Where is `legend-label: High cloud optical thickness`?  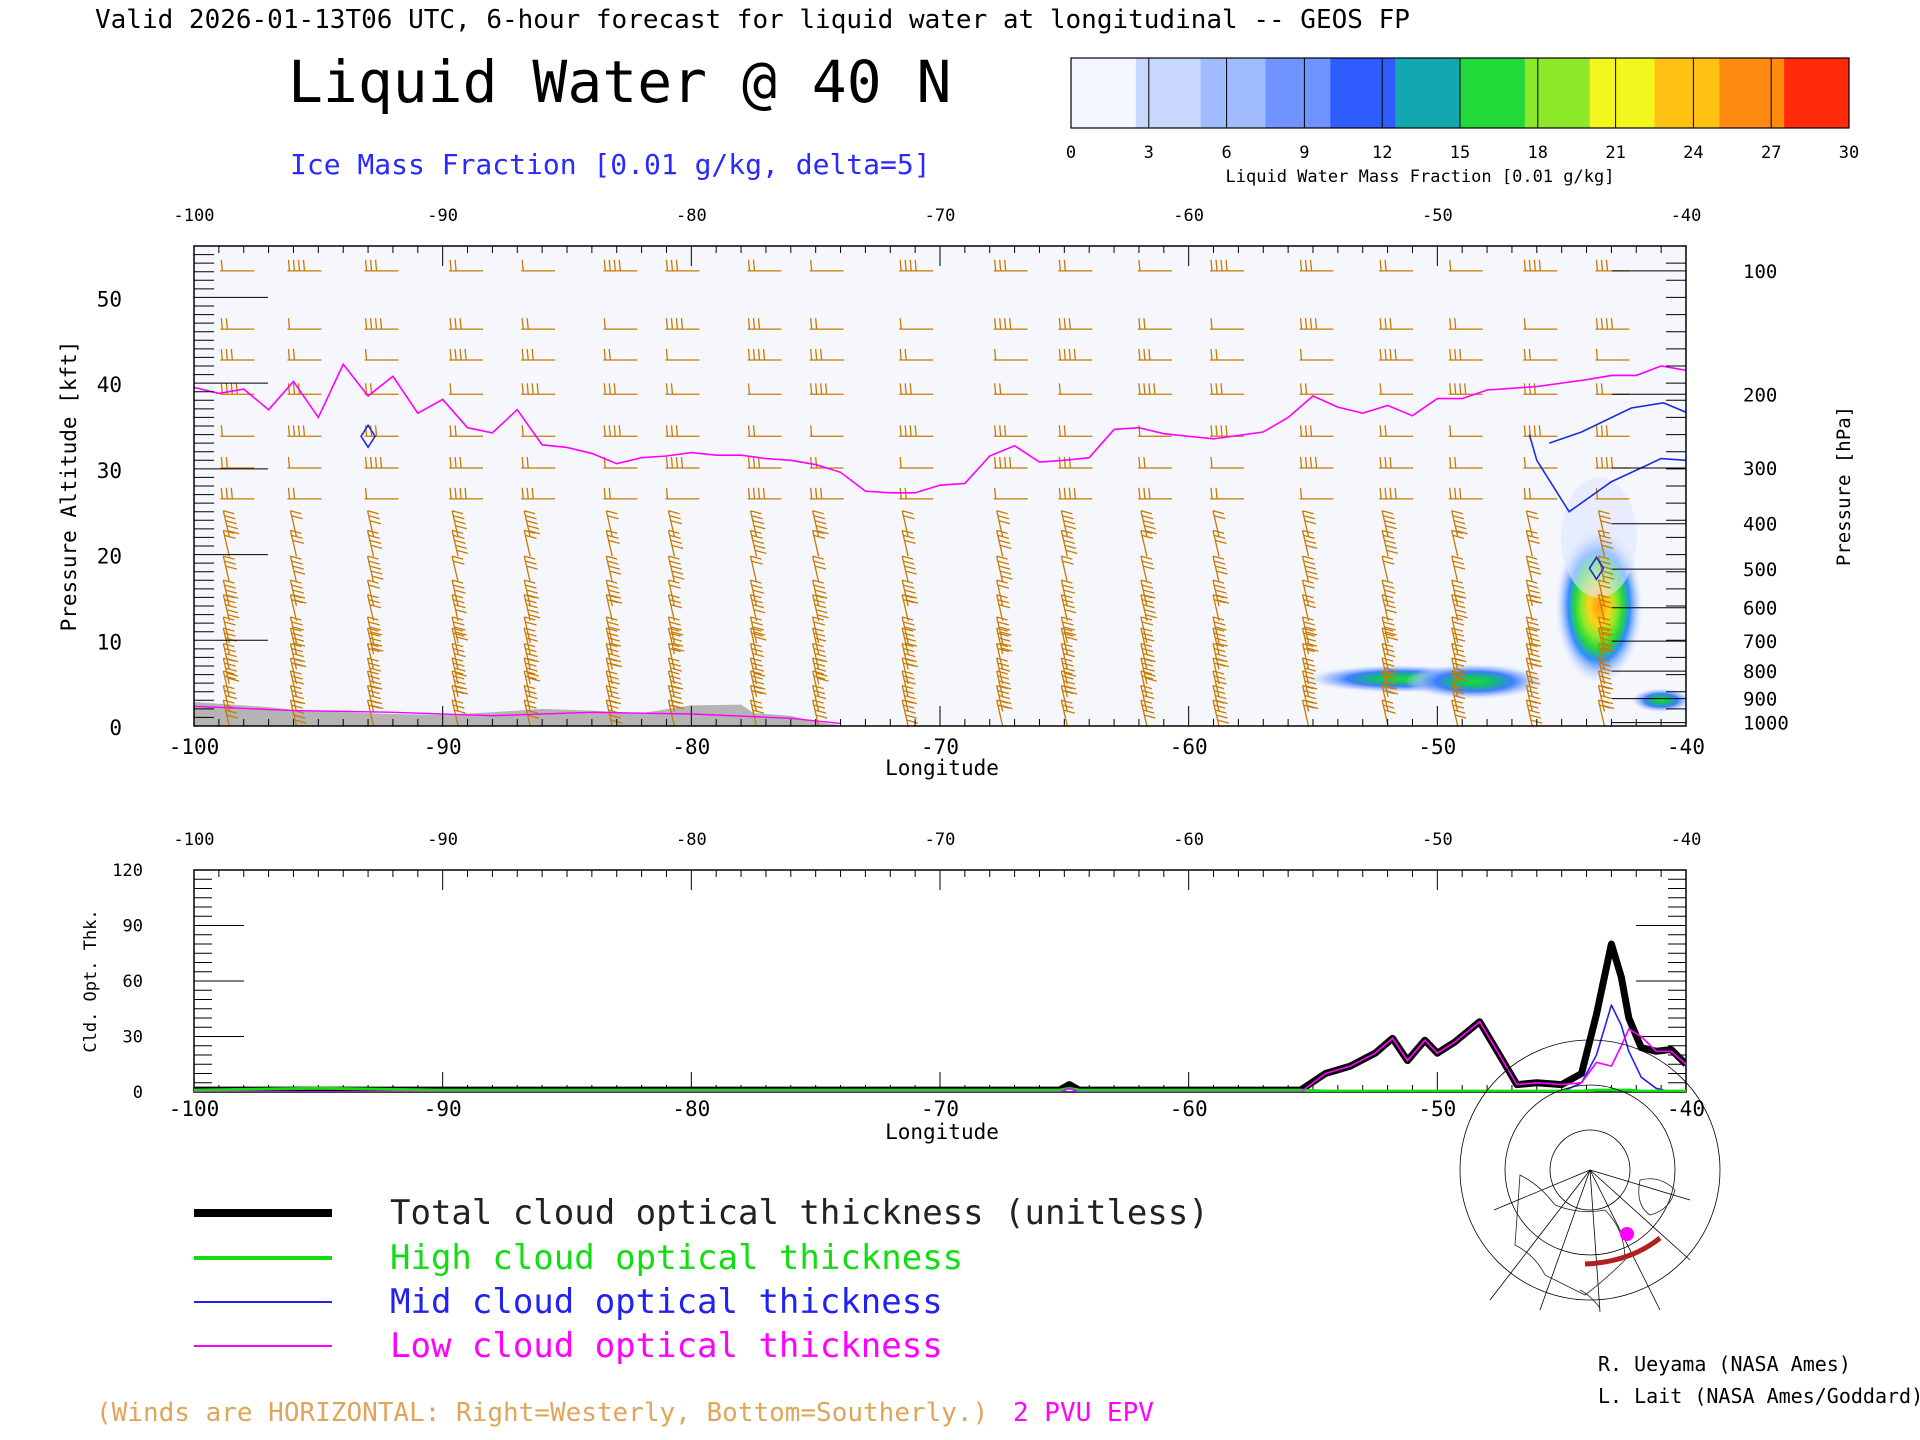
legend-label: High cloud optical thickness is located at coordinates (676, 1258).